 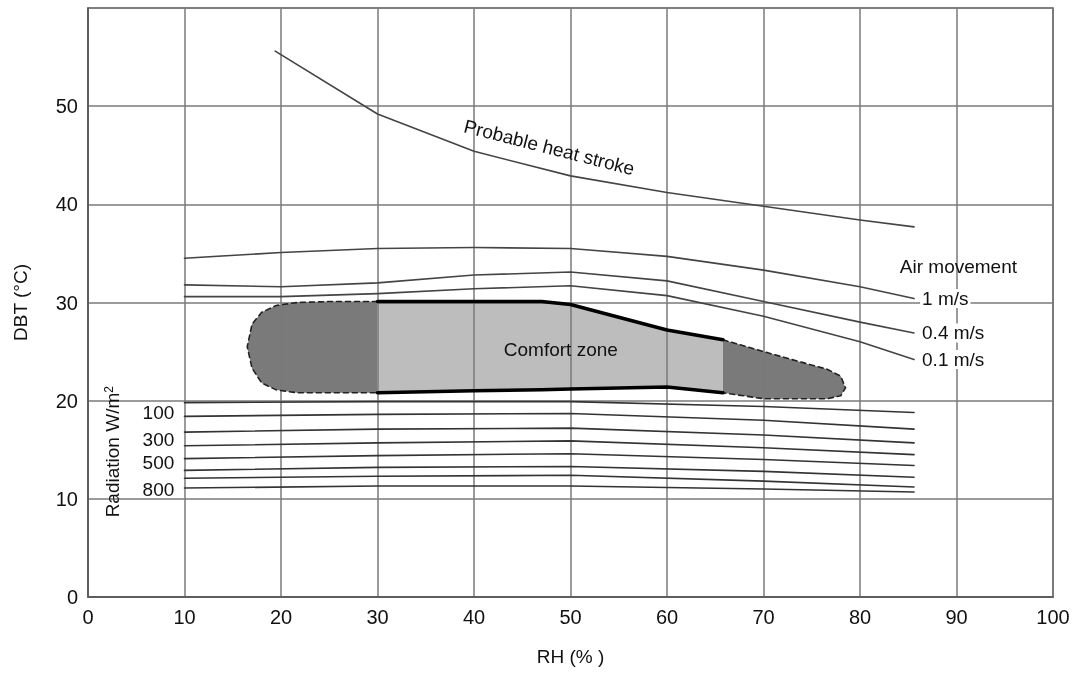 What do you see at coordinates (88, 617) in the screenshot?
I see `x-tick-label: 0` at bounding box center [88, 617].